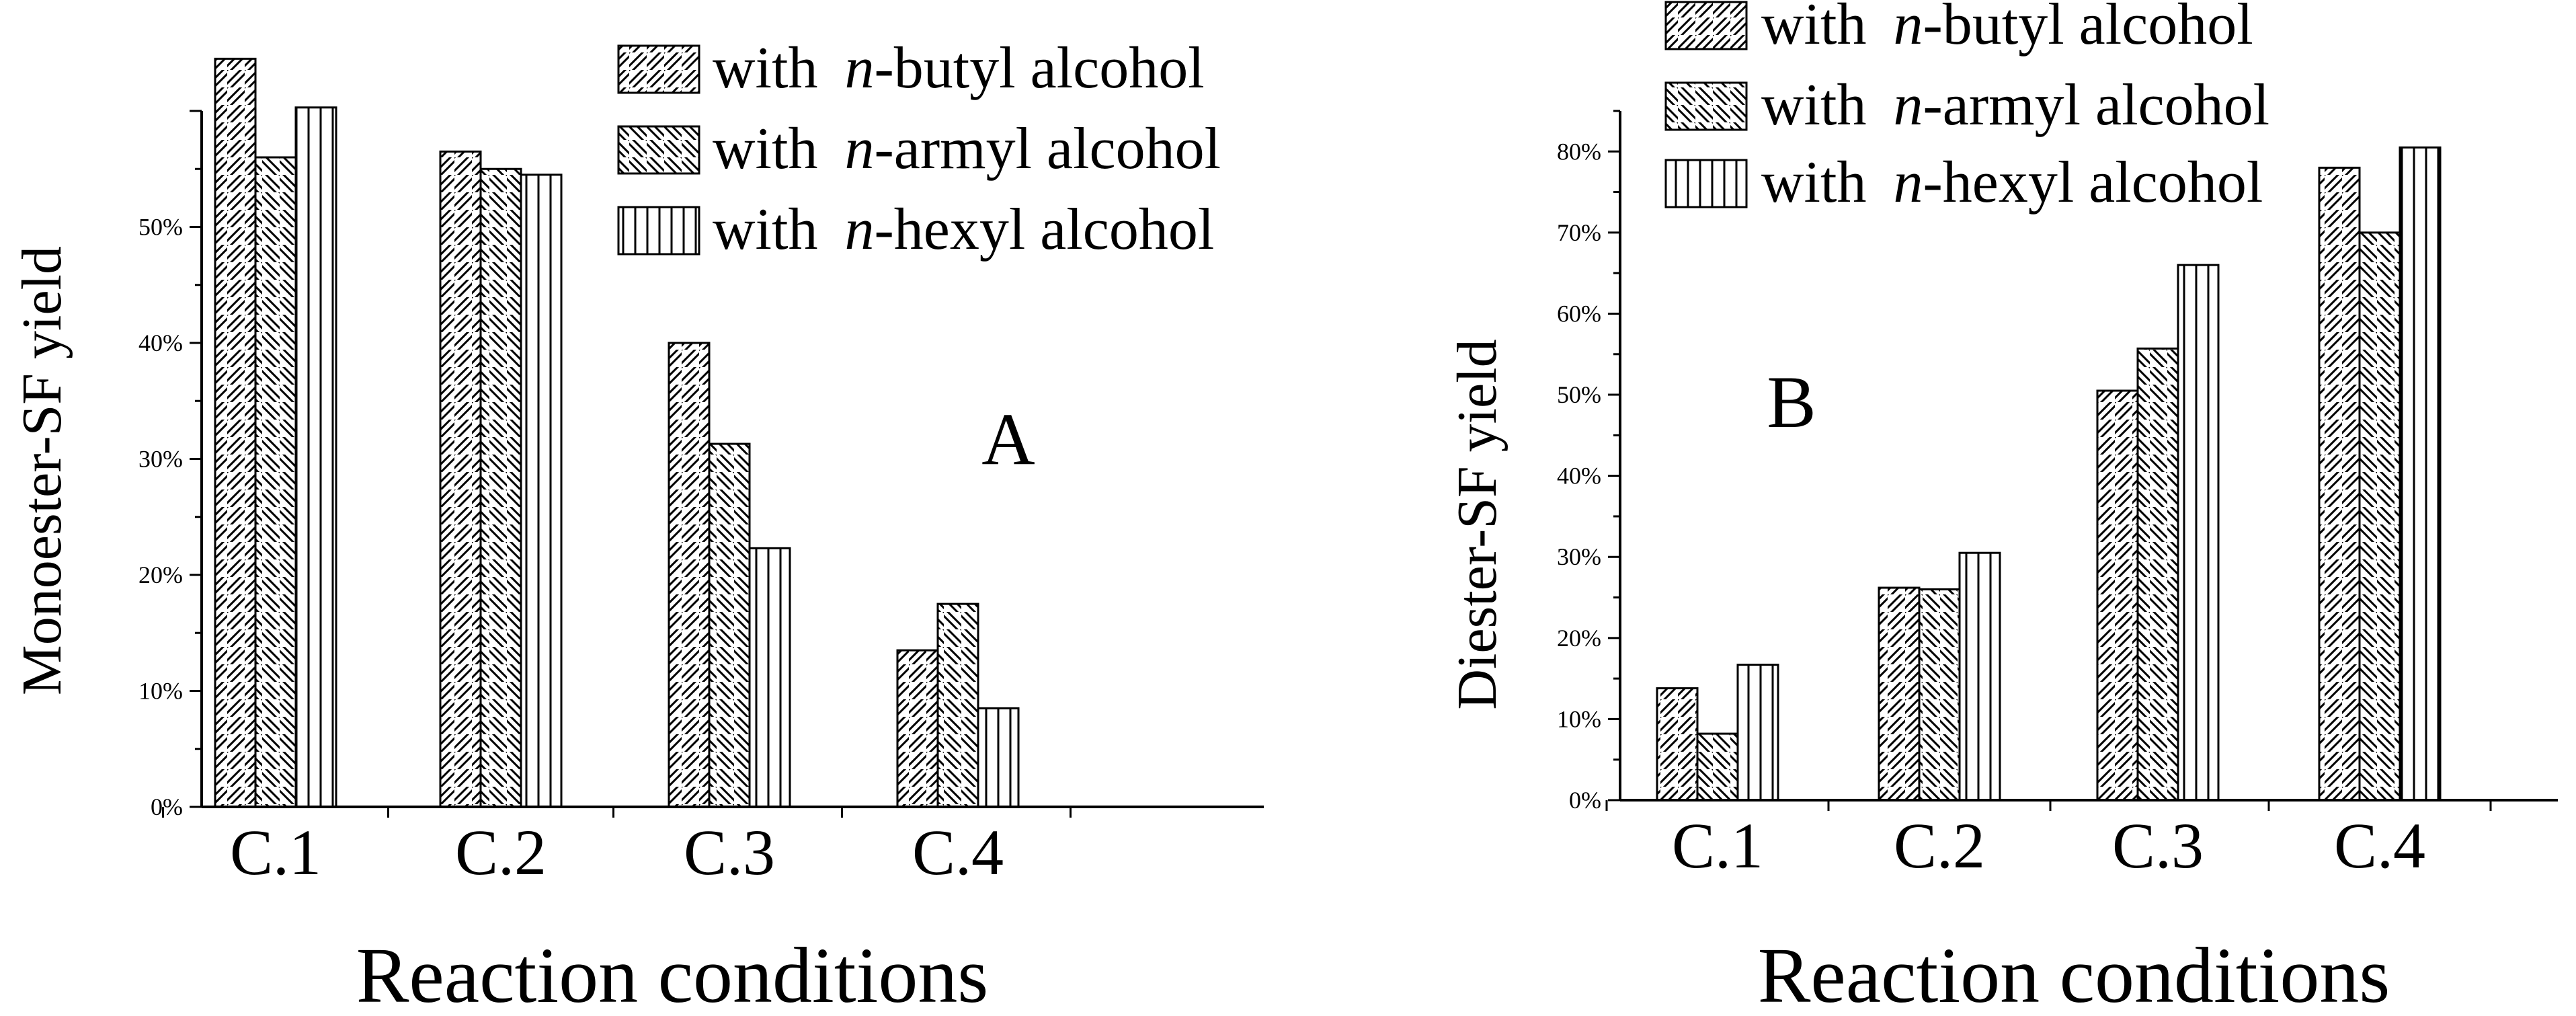 This screenshot has height=1016, width=2576. Describe the element at coordinates (1579, 151) in the screenshot. I see `y-tick-label: 80%` at that location.